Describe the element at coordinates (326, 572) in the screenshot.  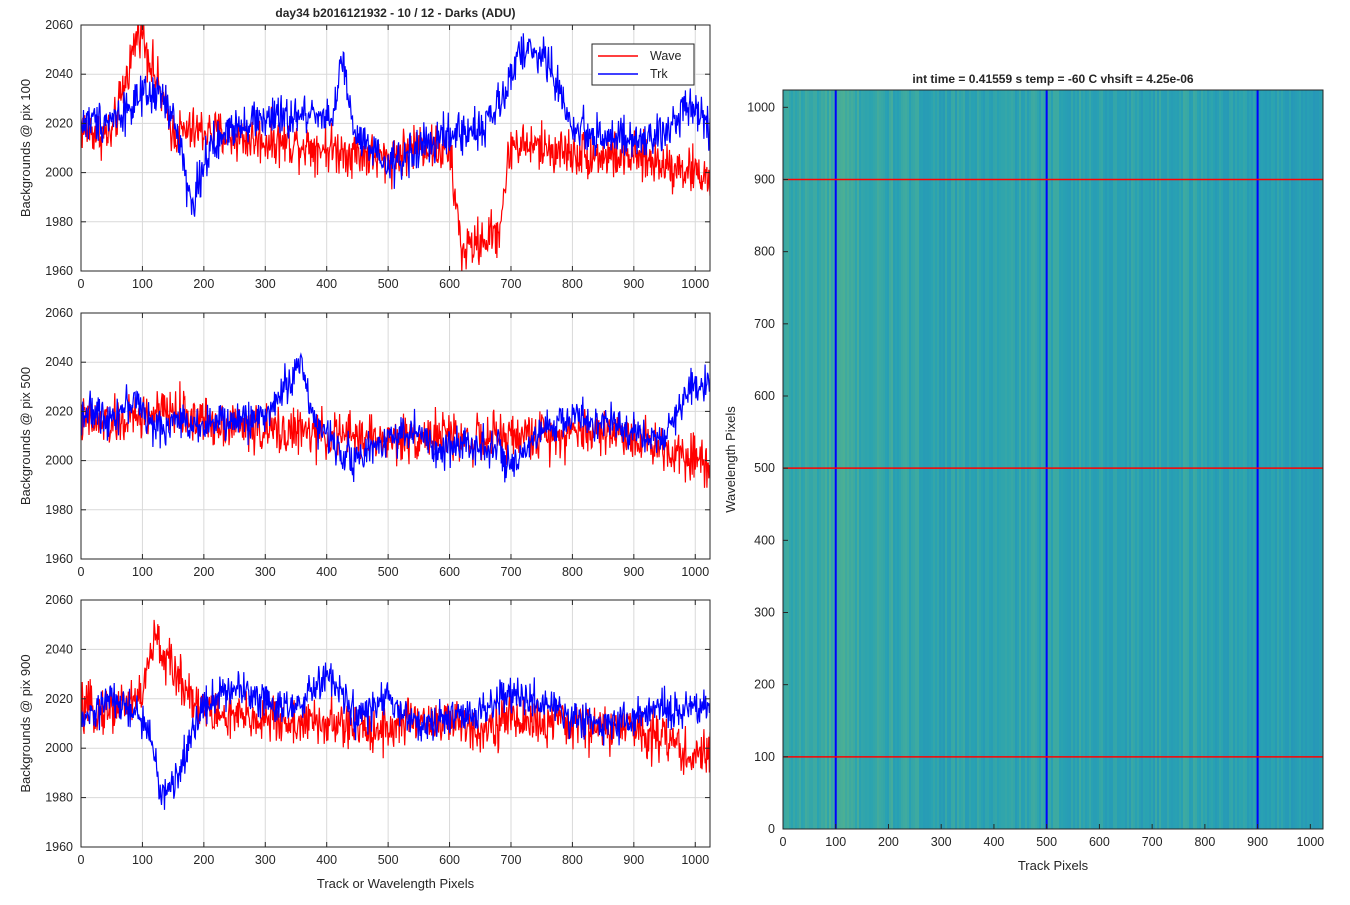
I see `x-tick-label: 400` at that location.